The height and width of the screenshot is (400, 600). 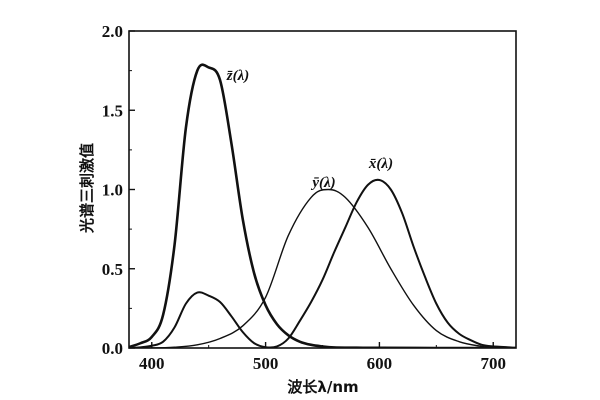 What do you see at coordinates (112, 190) in the screenshot?
I see `y-tick-label: 1.0` at bounding box center [112, 190].